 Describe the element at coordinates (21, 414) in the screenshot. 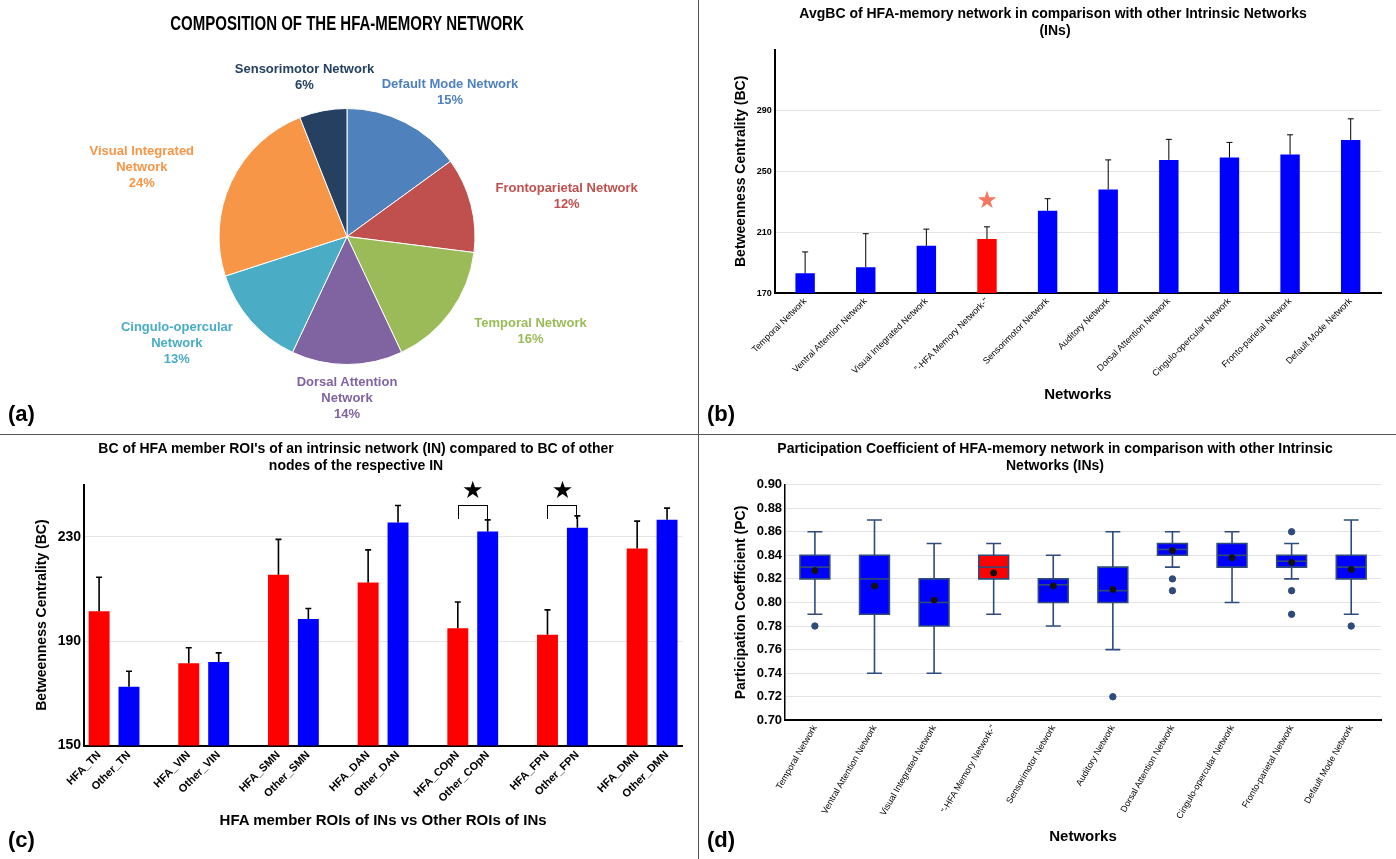

I see `text: (a)` at that location.